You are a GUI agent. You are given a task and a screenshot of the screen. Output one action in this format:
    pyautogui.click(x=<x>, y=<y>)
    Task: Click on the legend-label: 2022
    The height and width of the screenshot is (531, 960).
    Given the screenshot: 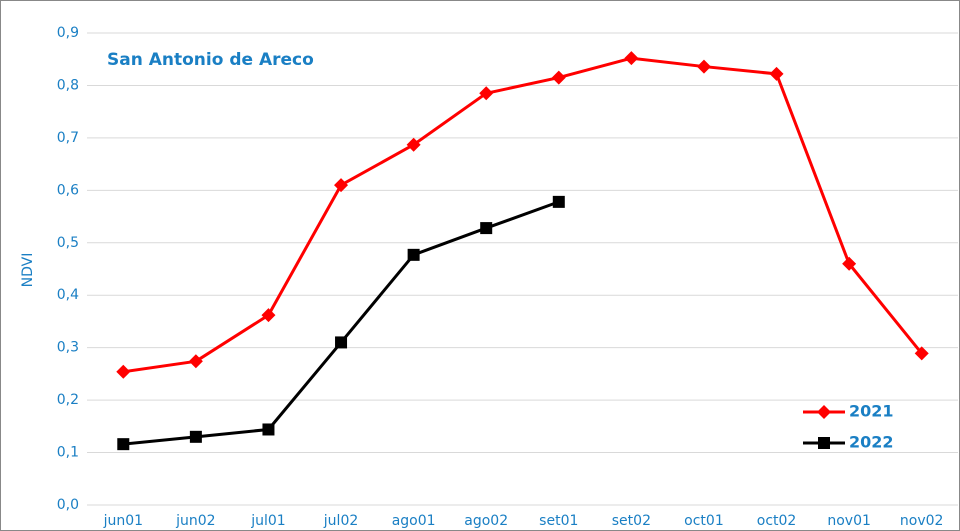 What is the action you would take?
    pyautogui.click(x=871, y=442)
    